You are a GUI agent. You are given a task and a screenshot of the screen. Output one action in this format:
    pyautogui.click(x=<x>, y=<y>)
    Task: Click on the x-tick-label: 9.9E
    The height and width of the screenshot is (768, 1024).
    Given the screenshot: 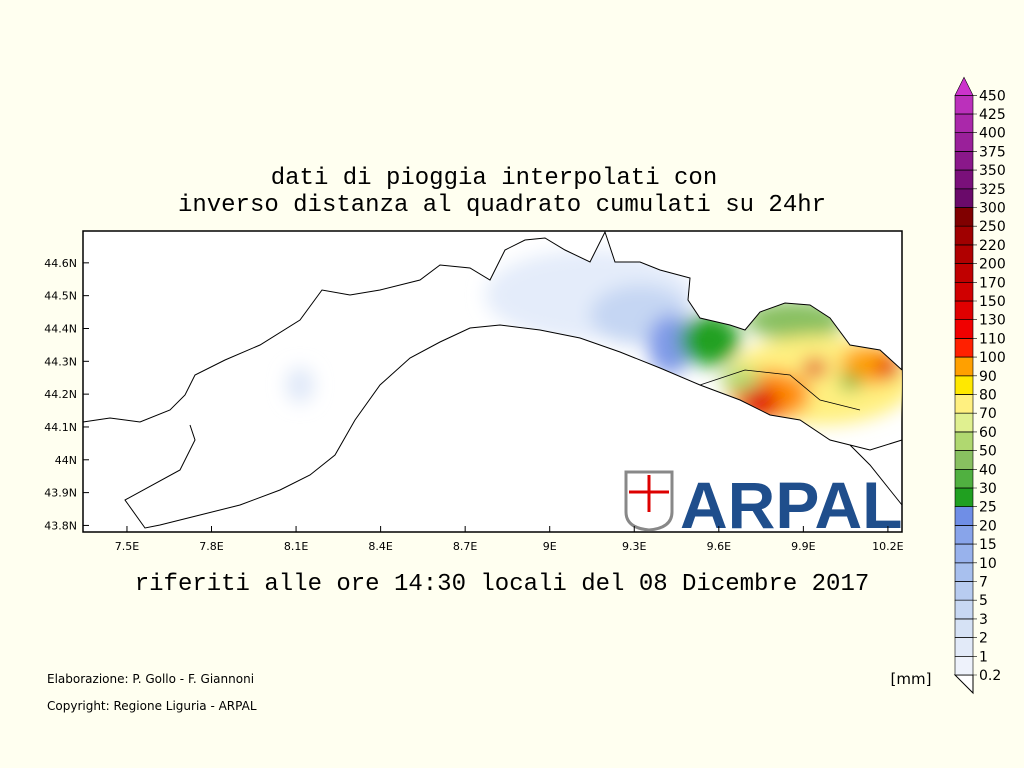 What is the action you would take?
    pyautogui.click(x=803, y=546)
    